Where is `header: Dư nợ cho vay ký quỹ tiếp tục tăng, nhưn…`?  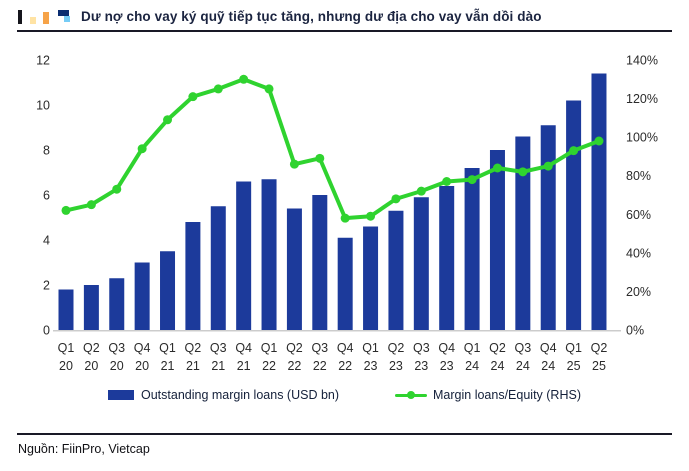 header: Dư nợ cho vay ký quỹ tiếp tục tăng, nhưn… is located at coordinates (345, 16).